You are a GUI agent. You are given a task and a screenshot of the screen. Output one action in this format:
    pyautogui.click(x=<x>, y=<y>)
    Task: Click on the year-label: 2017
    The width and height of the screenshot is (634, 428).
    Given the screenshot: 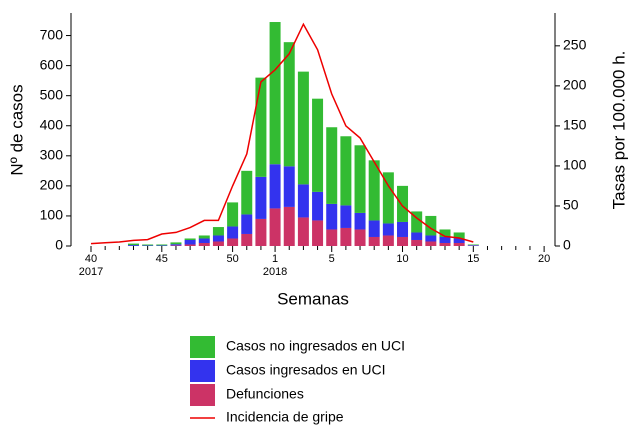 What is the action you would take?
    pyautogui.click(x=91, y=272)
    